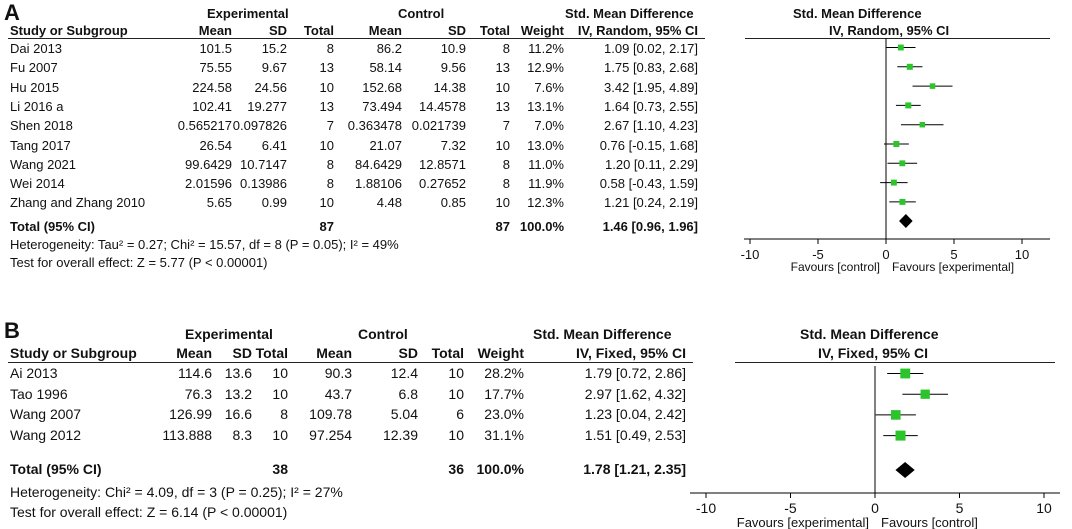  What do you see at coordinates (506, 126) in the screenshot?
I see `ctrl-total: 7` at bounding box center [506, 126].